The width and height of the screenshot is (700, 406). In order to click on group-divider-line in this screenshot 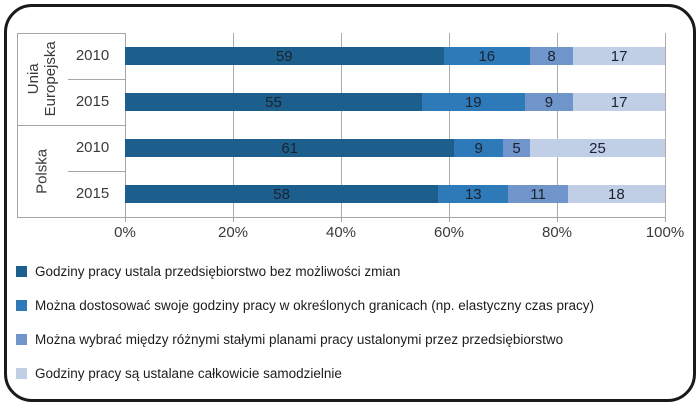, I will do `click(71, 125)`.